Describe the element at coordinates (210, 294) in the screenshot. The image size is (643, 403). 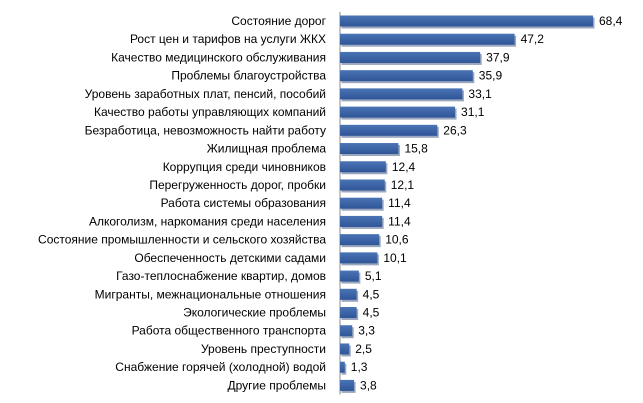
I see `category-label: Мигранты, межнациональные отношения` at that location.